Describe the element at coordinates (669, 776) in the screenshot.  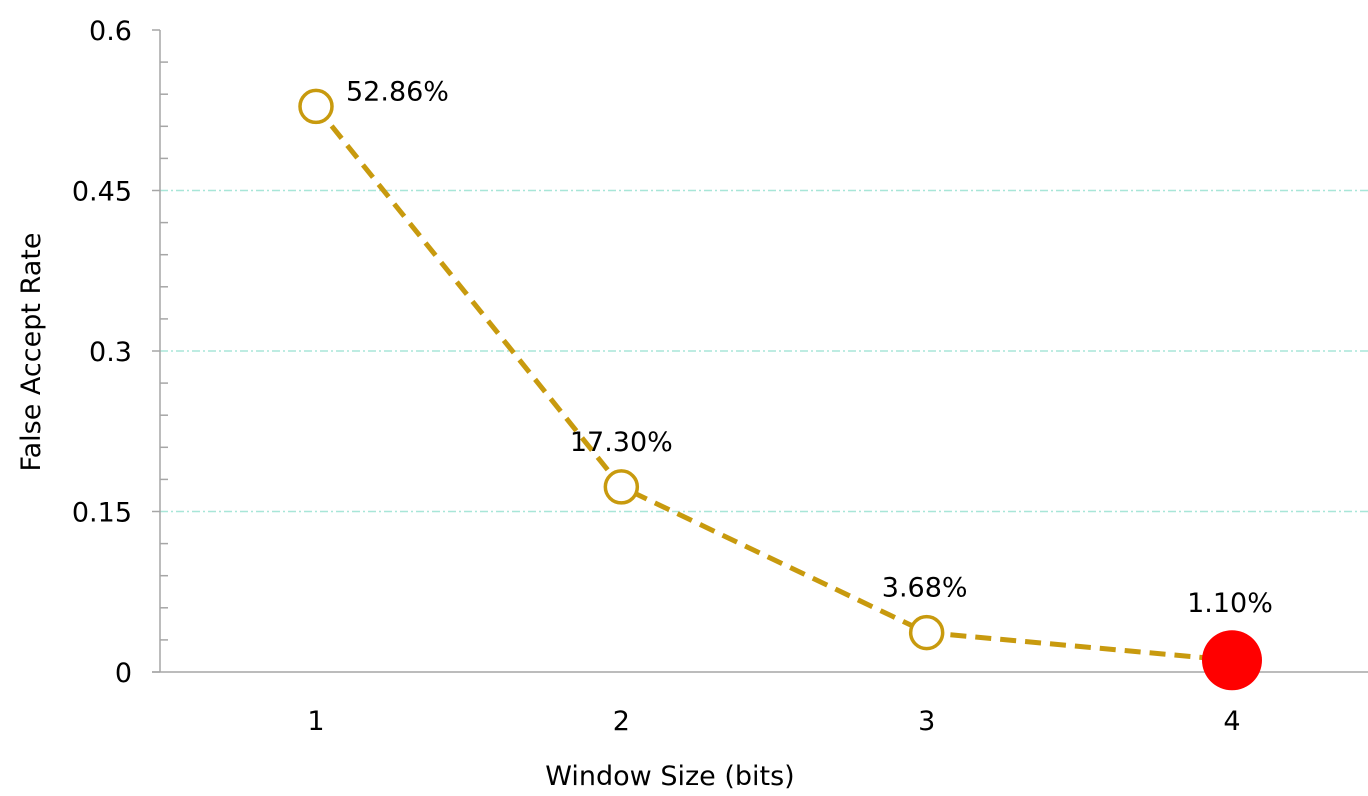
I see `x-axis-title: Window Size (bits)` at that location.